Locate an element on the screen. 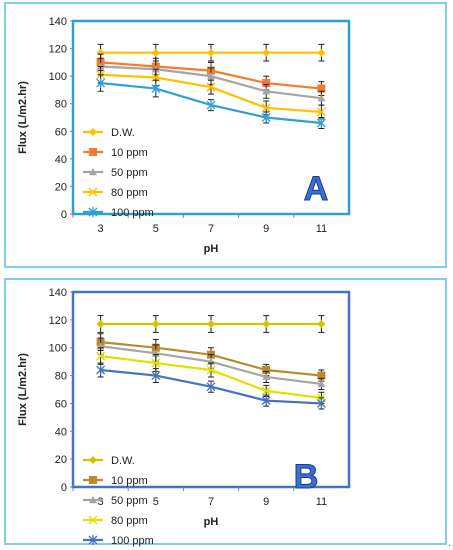 The width and height of the screenshot is (453, 550). legend-entry: 80 ppm is located at coordinates (115, 521).